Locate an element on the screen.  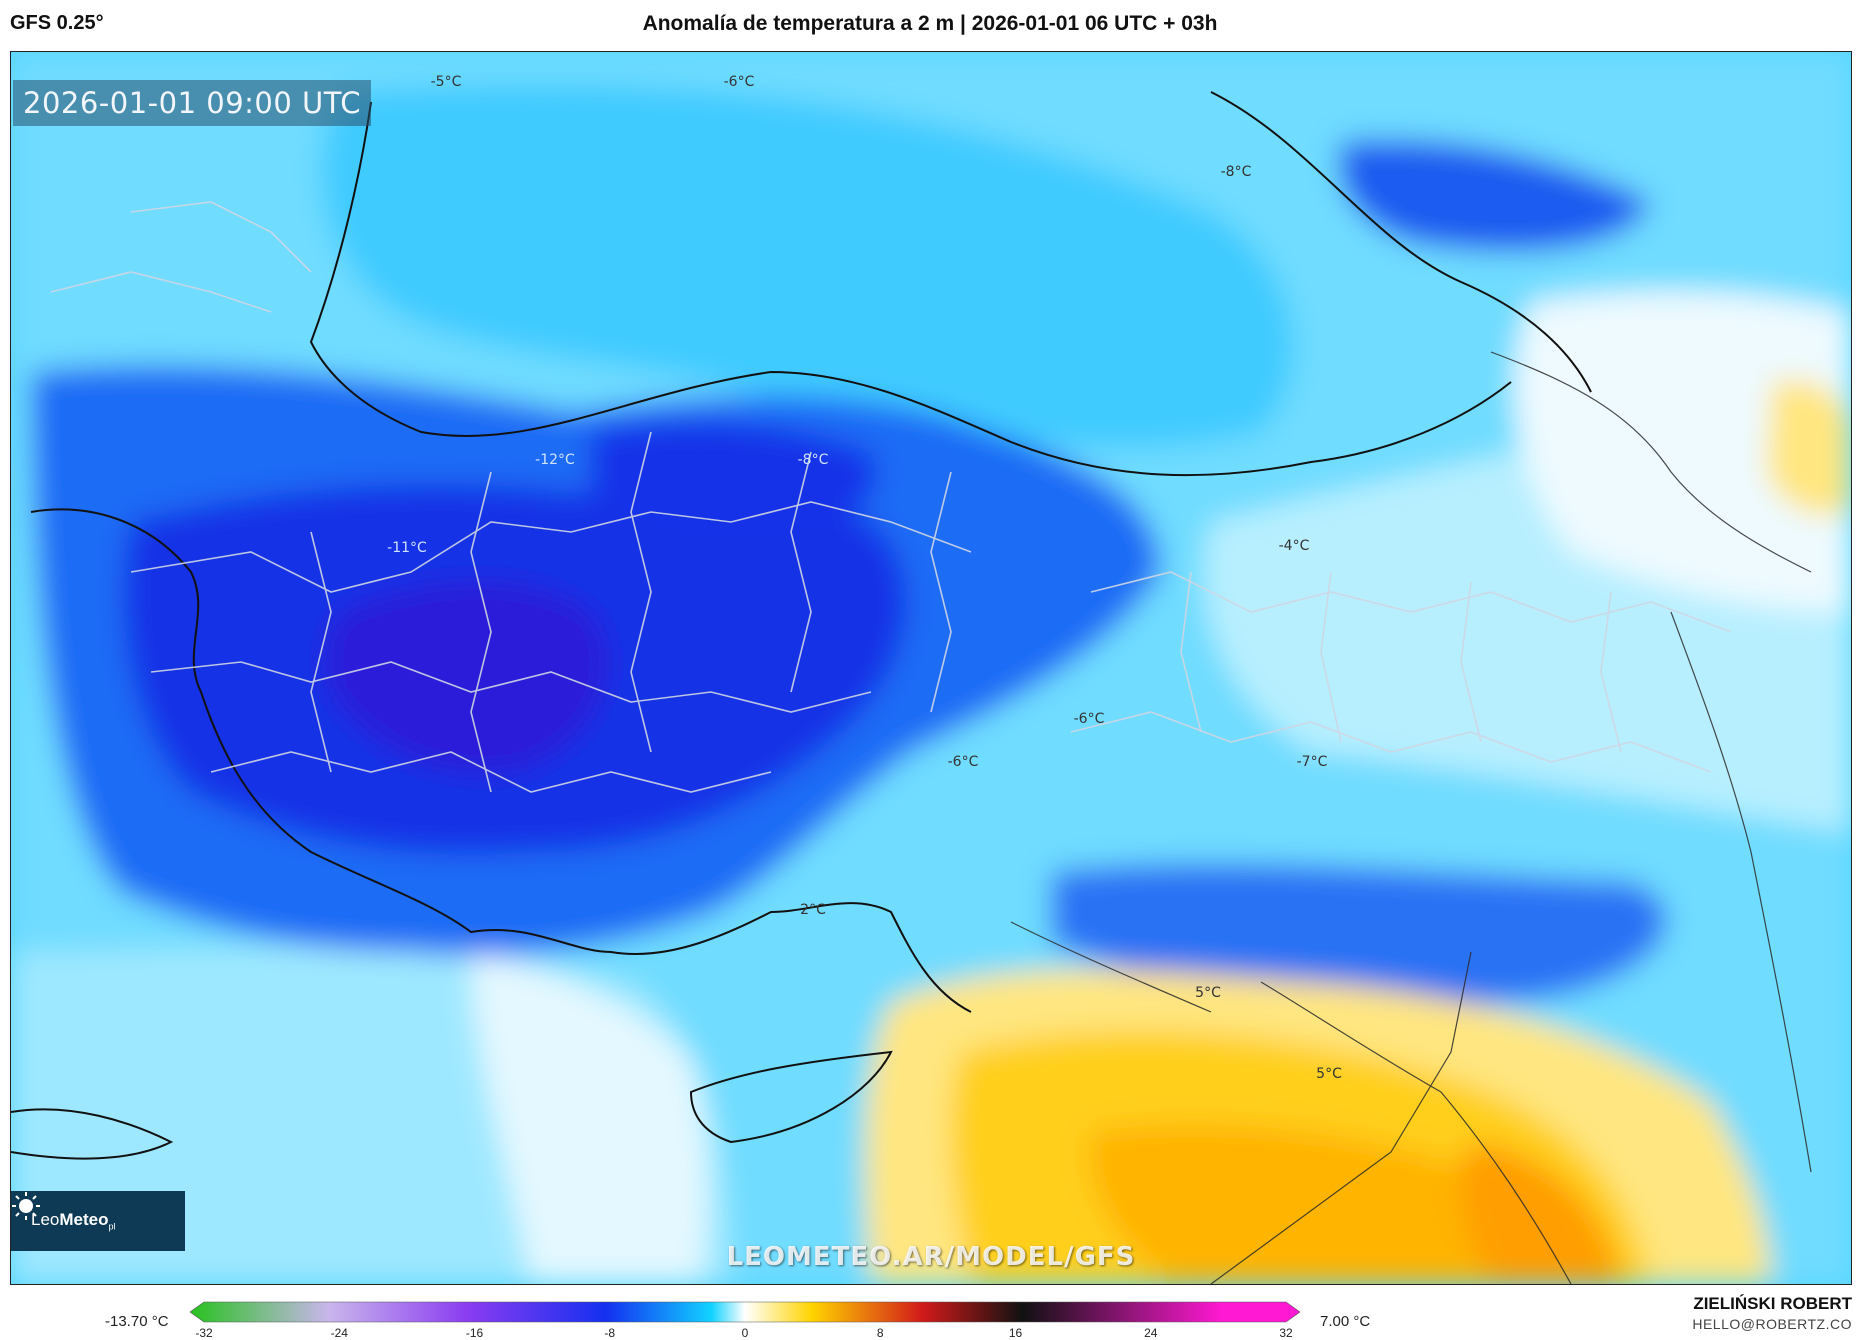
model-label: GFS 0.25° is located at coordinates (57, 23).